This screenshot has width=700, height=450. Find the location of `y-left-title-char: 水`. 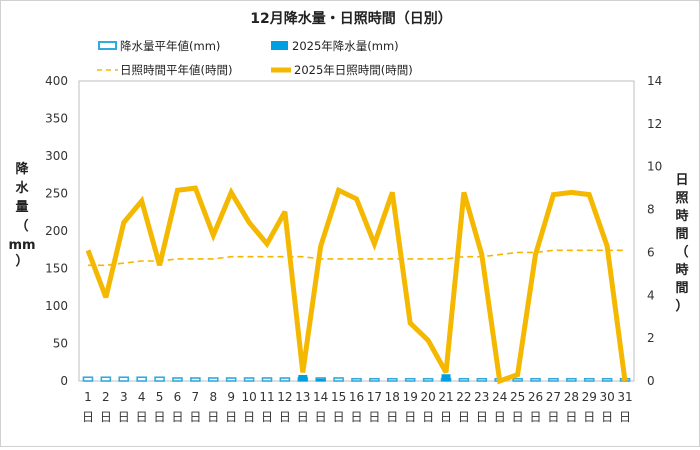

y-left-title-char: 水 is located at coordinates (22, 188).